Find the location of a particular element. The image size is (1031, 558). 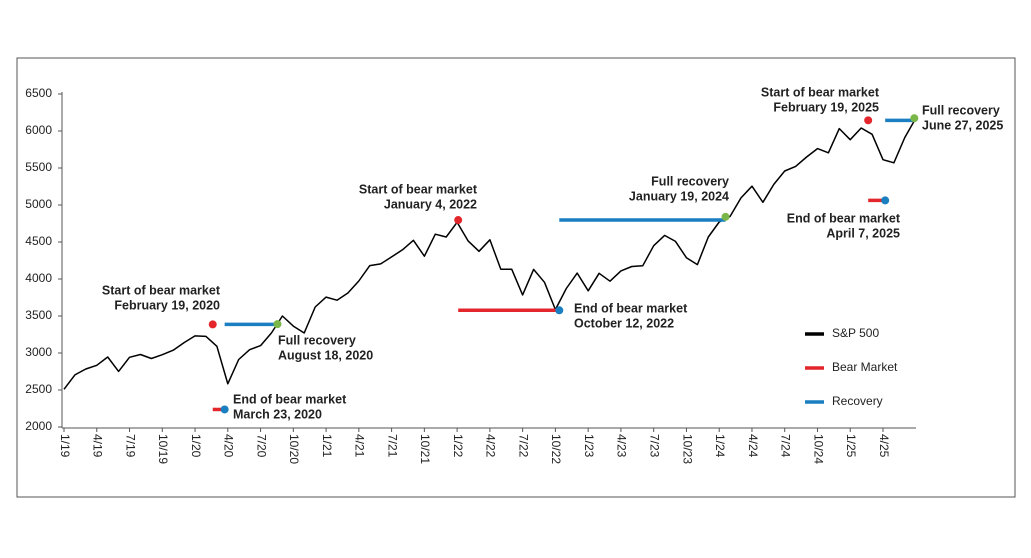

x-tick-label: 1/22 is located at coordinates (458, 446).